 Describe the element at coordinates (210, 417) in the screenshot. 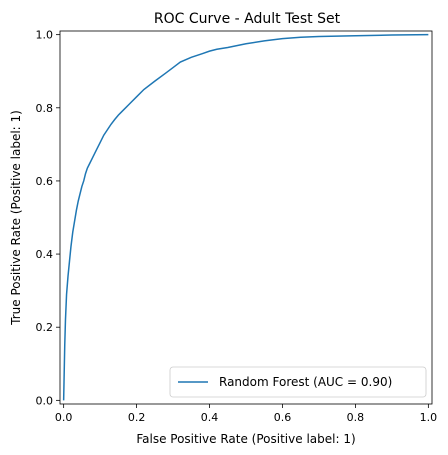

I see `x-tick-label: 0.4` at that location.